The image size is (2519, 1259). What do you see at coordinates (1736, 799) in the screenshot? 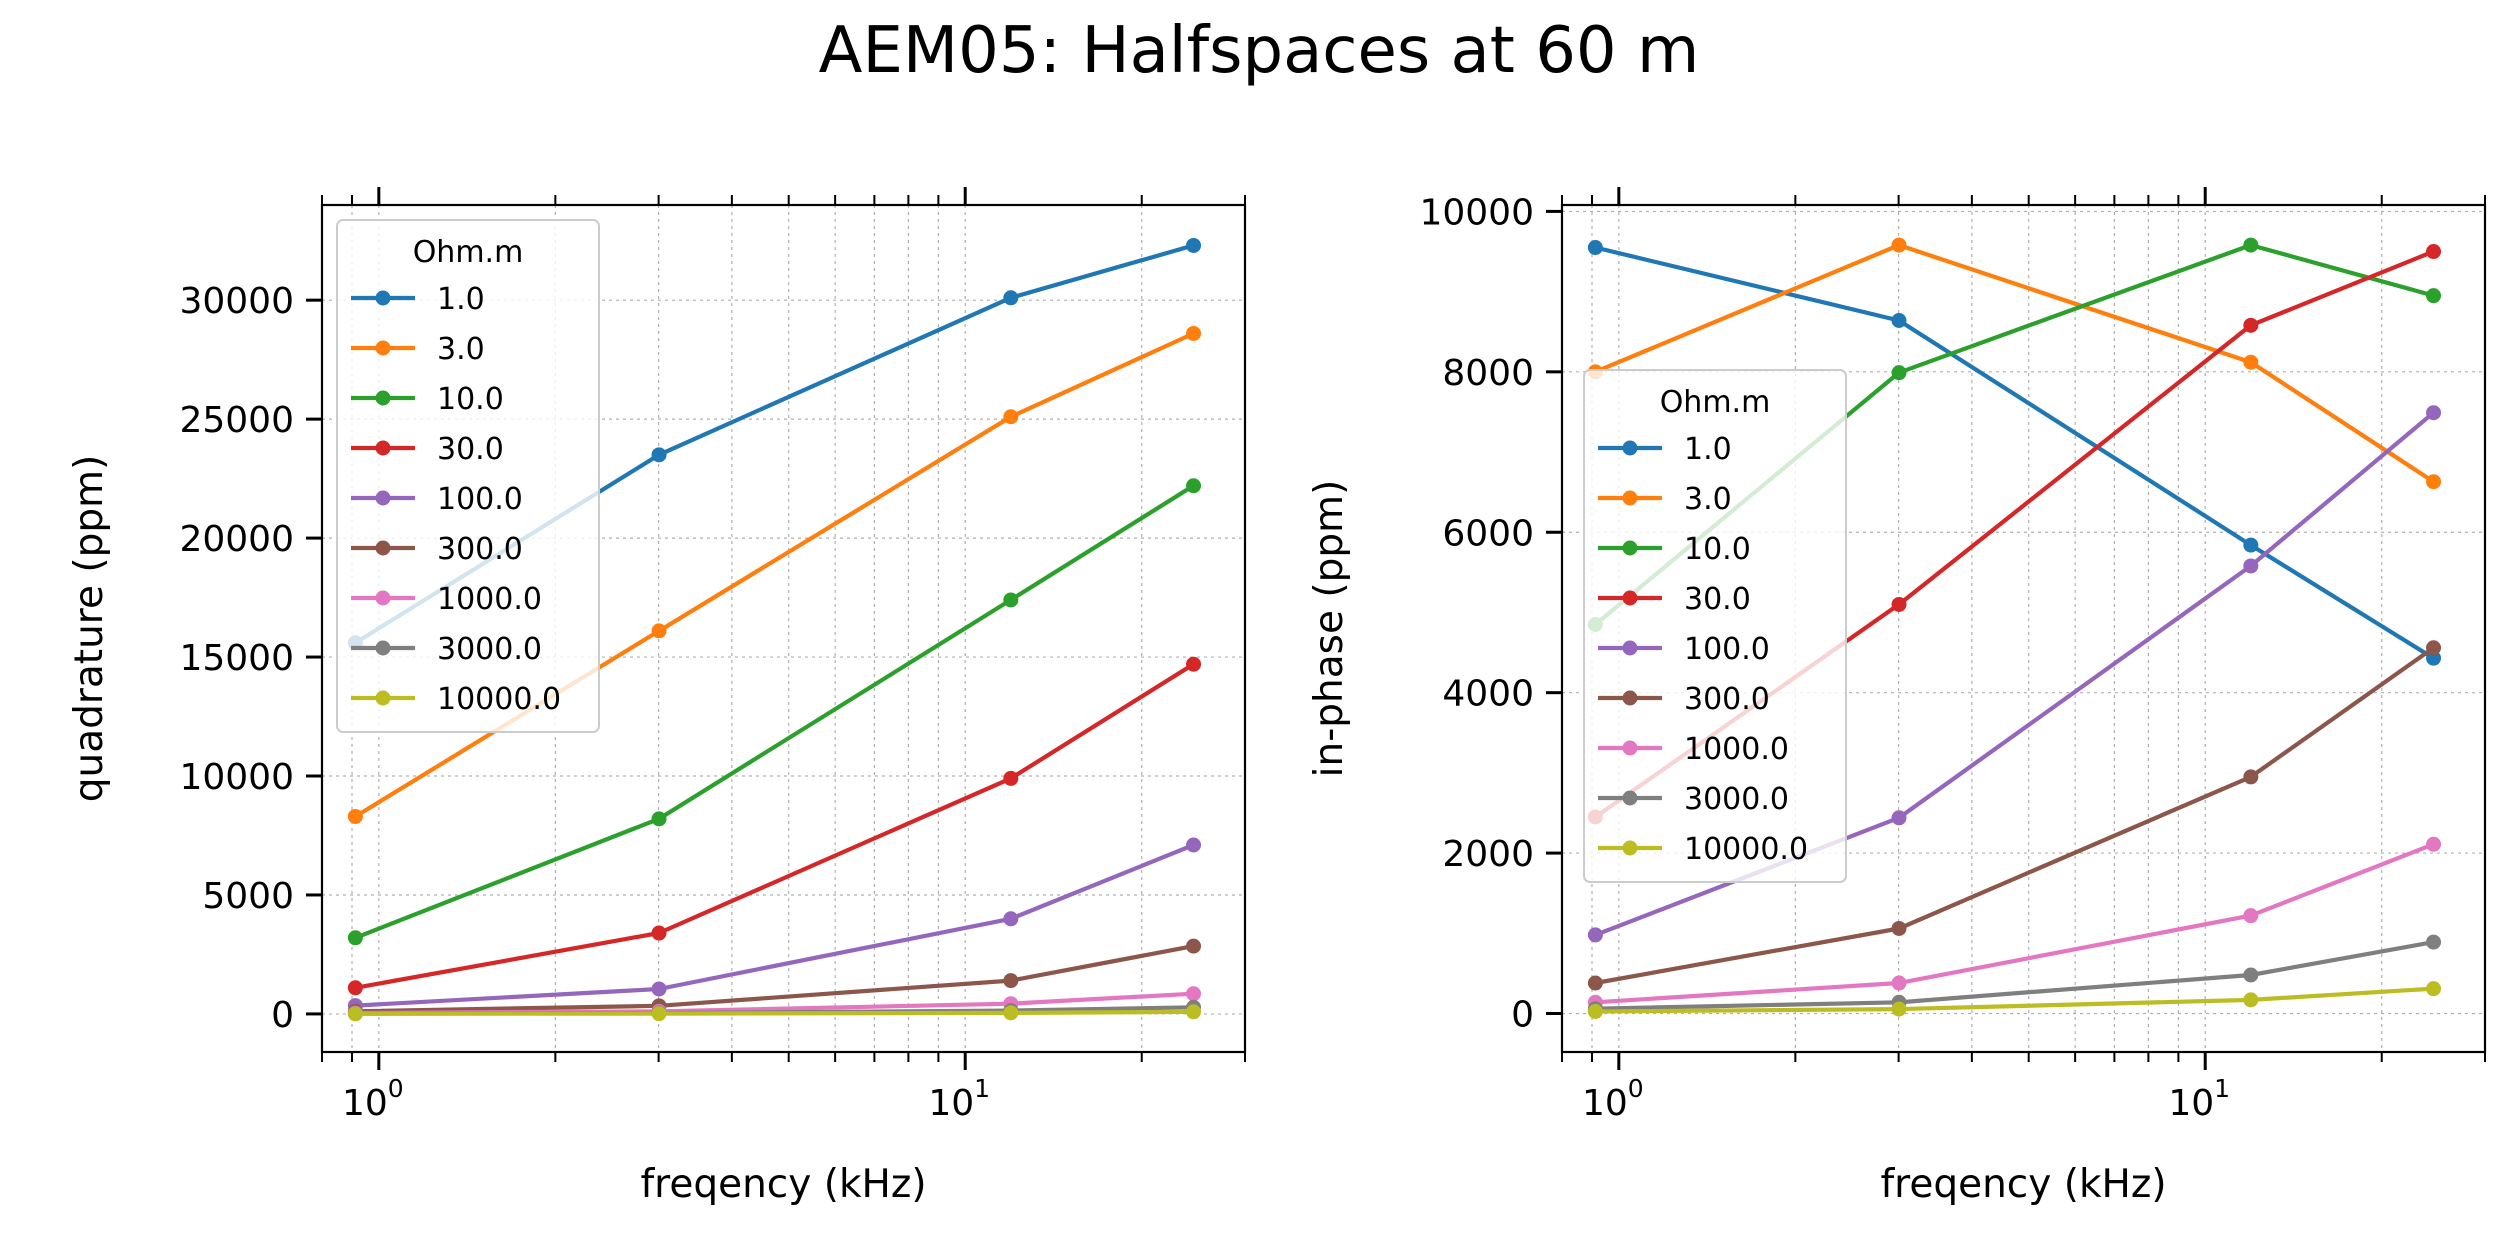
I see `legend-entry-label: 3000.0` at bounding box center [1736, 799].